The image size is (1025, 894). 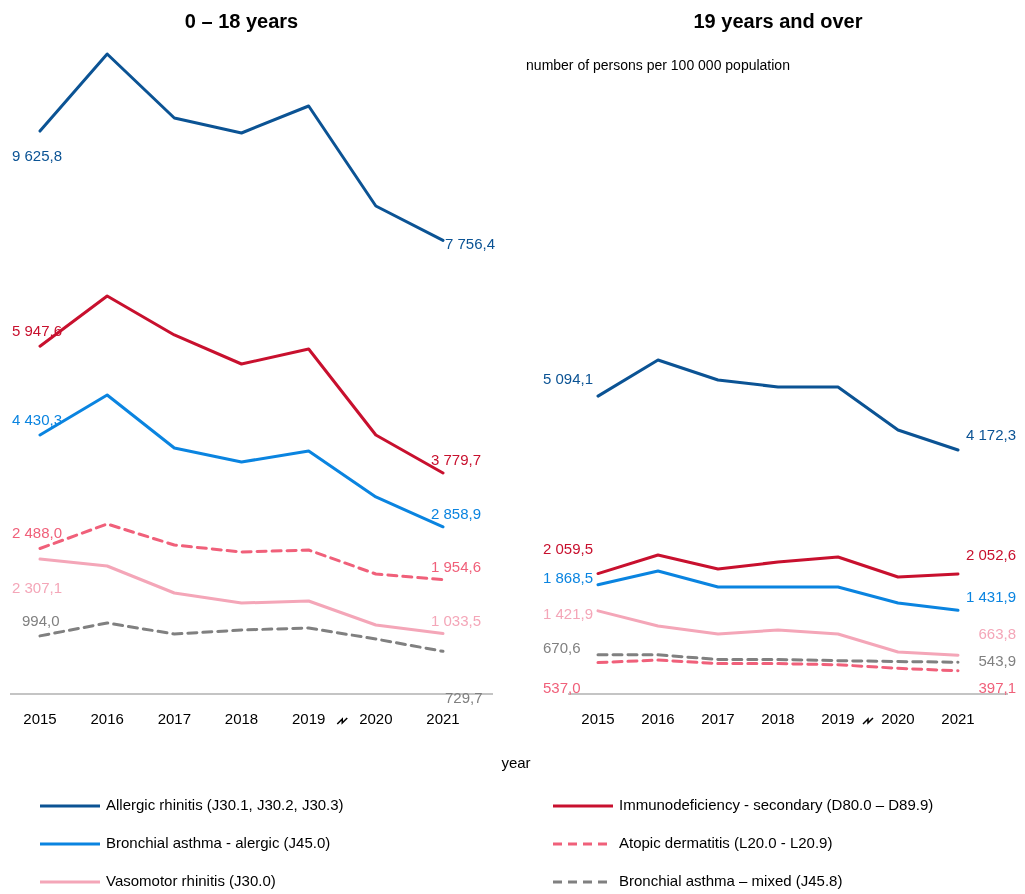 I want to click on data-label: 7 756,4, so click(x=470, y=244).